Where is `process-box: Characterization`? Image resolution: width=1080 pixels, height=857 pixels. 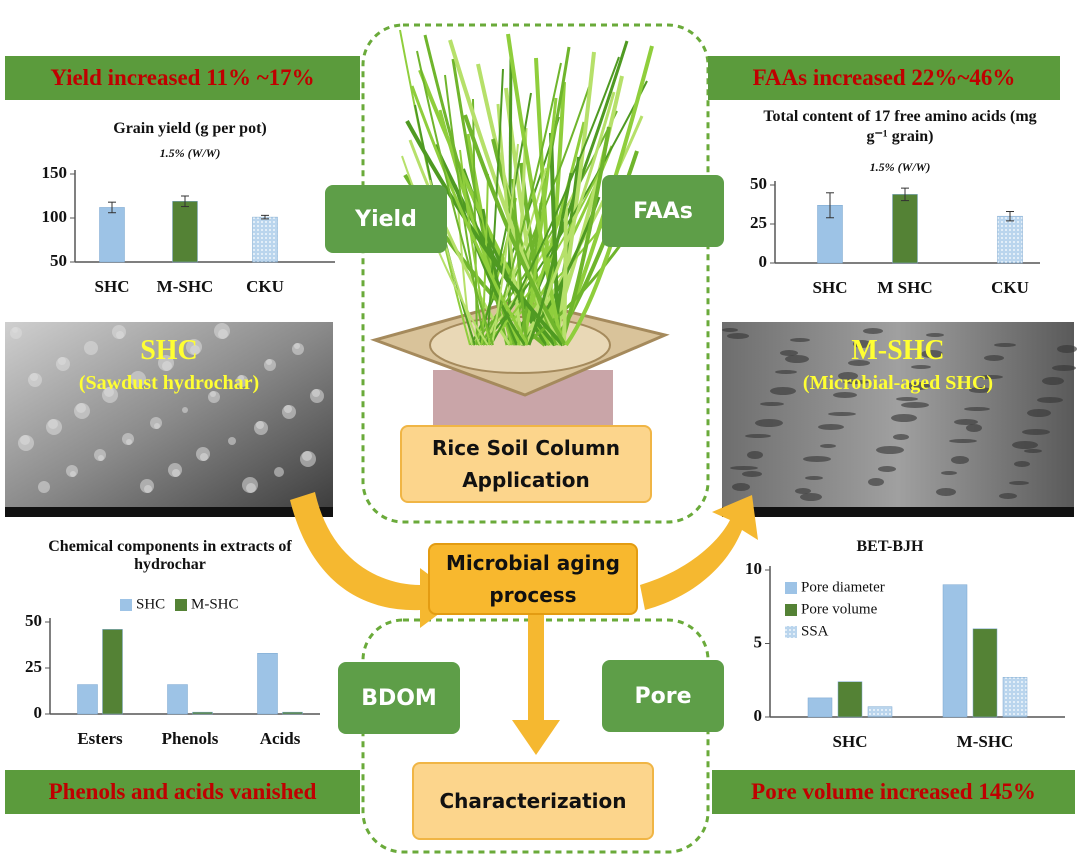
process-box: Characterization is located at coordinates (533, 801).